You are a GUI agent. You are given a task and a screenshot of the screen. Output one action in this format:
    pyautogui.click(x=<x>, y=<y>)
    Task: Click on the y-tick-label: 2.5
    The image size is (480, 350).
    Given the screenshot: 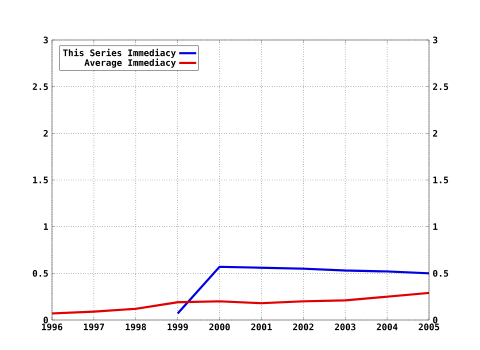 What is the action you would take?
    pyautogui.click(x=40, y=86)
    